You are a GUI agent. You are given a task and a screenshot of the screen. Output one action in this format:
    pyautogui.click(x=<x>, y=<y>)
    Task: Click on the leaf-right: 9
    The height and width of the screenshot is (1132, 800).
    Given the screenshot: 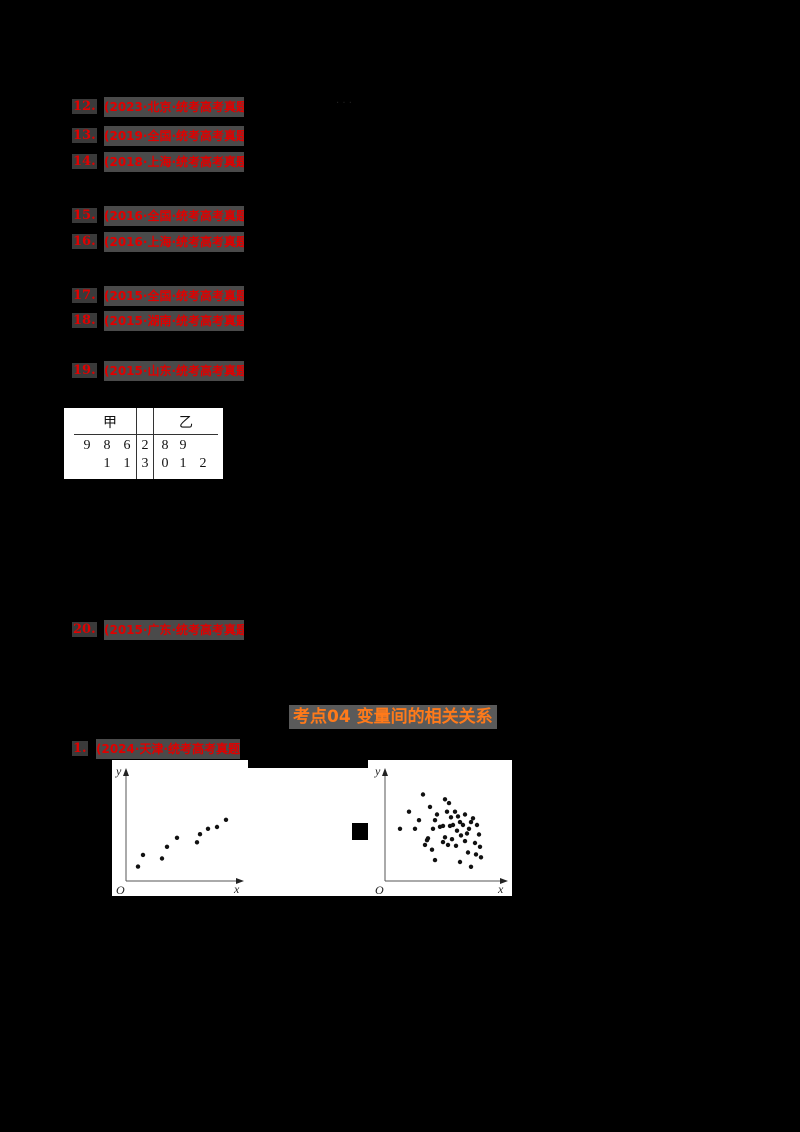 What is the action you would take?
    pyautogui.click(x=183, y=445)
    